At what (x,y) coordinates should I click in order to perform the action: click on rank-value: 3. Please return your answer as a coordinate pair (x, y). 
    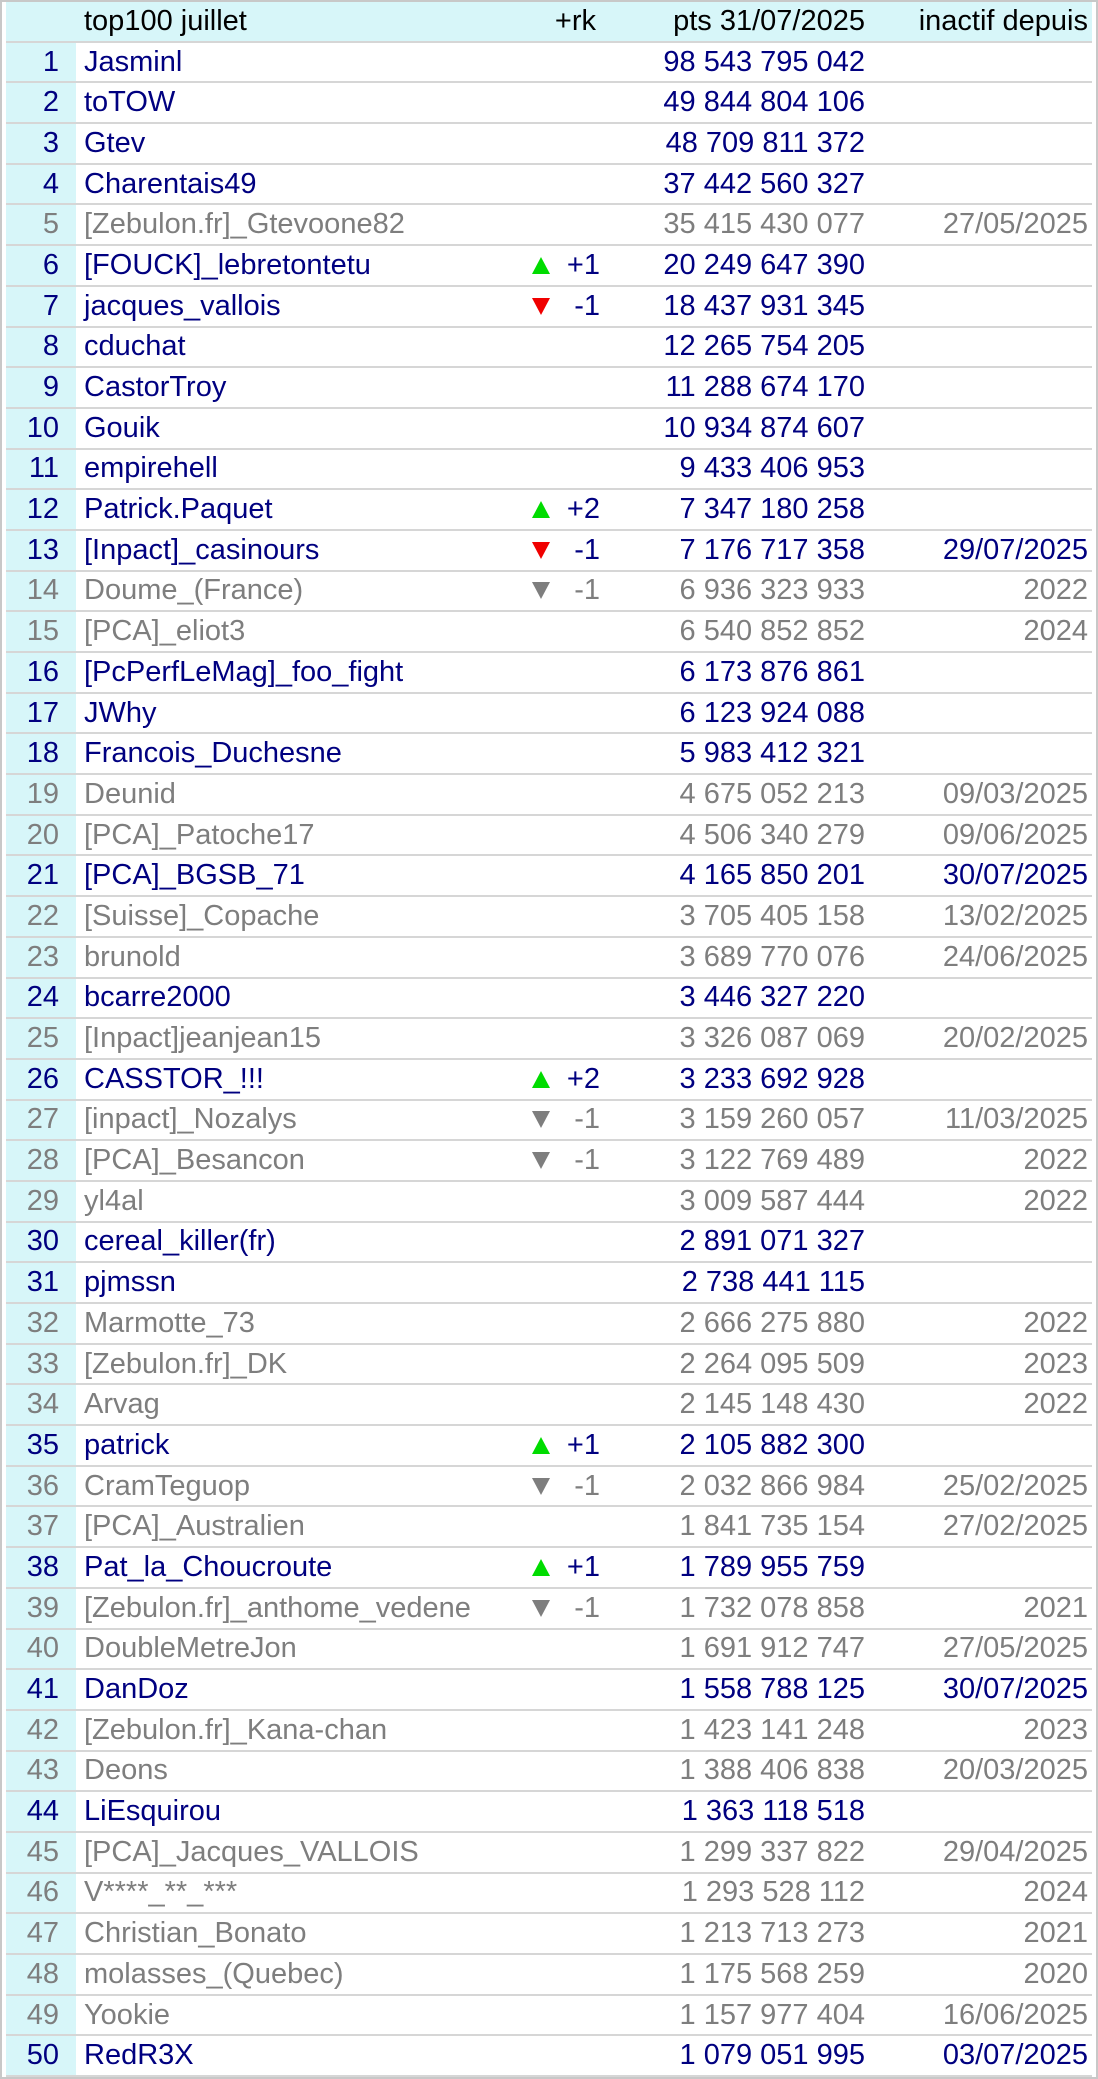
    Looking at the image, I should click on (41, 143).